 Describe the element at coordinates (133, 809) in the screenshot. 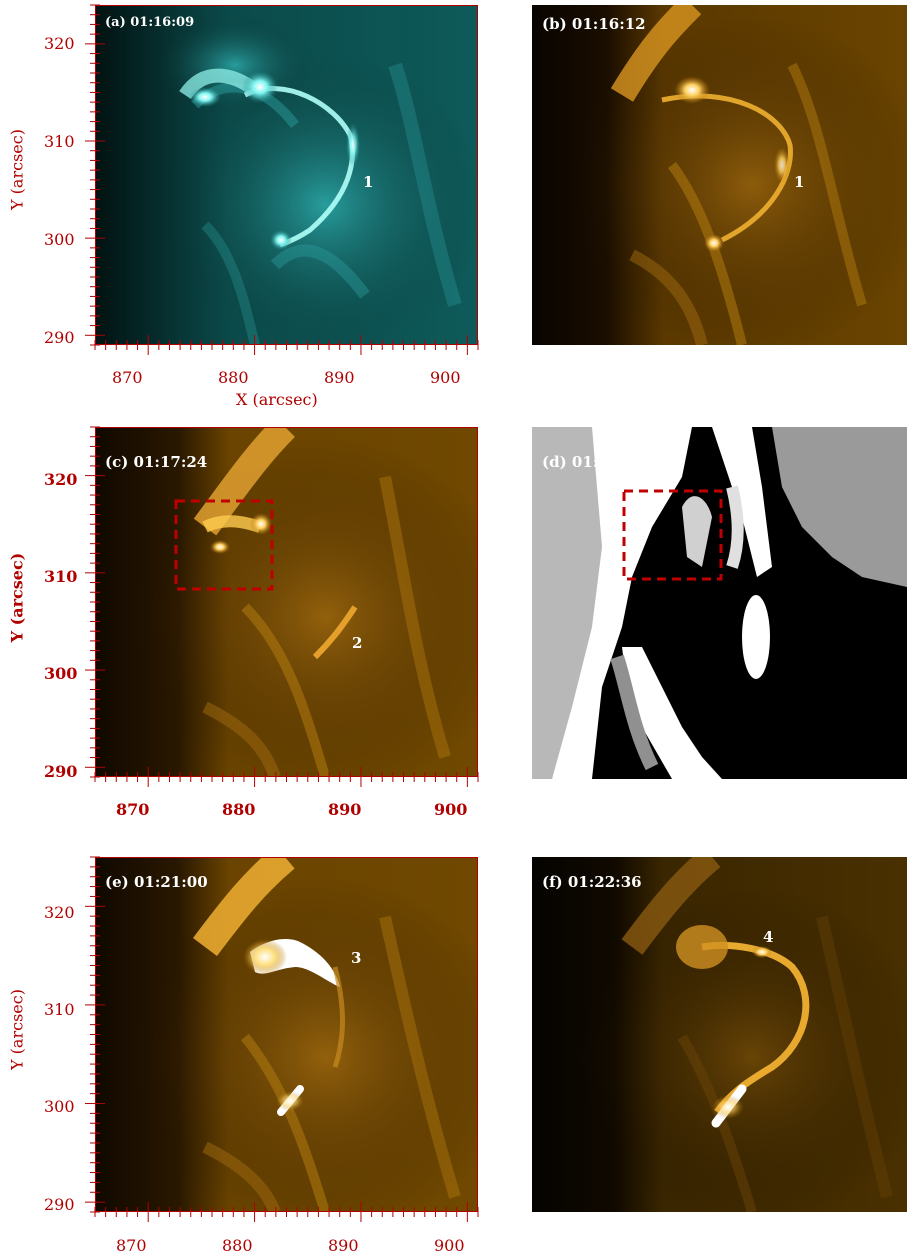

I see `xtick-870-c: 870` at that location.